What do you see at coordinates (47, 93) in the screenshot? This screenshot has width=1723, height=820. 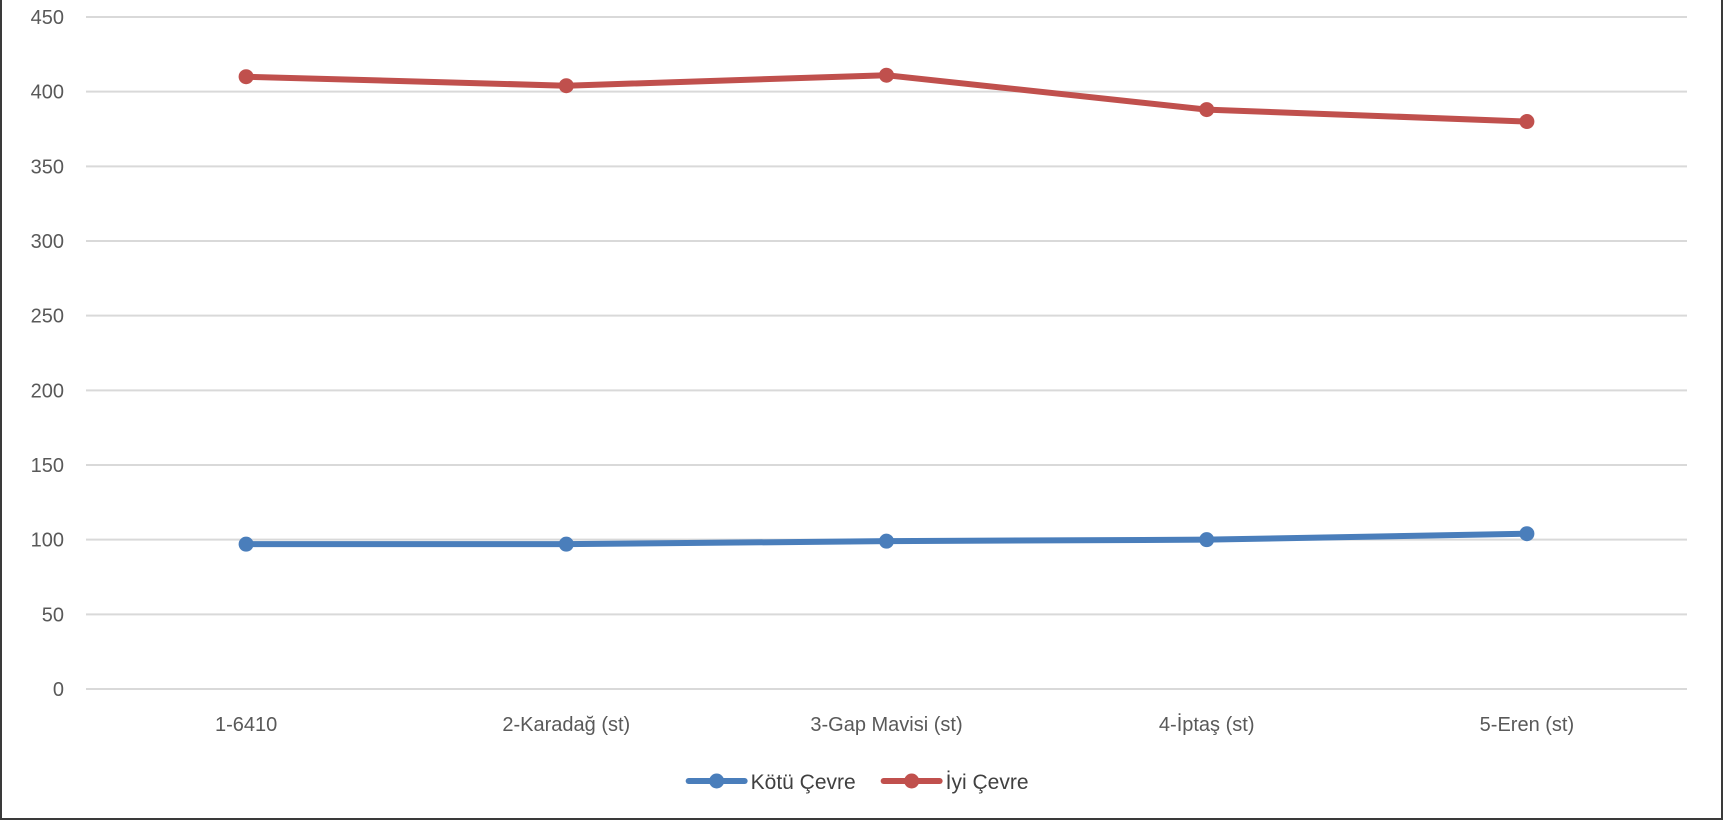 I see `y-tick-label: 400` at bounding box center [47, 93].